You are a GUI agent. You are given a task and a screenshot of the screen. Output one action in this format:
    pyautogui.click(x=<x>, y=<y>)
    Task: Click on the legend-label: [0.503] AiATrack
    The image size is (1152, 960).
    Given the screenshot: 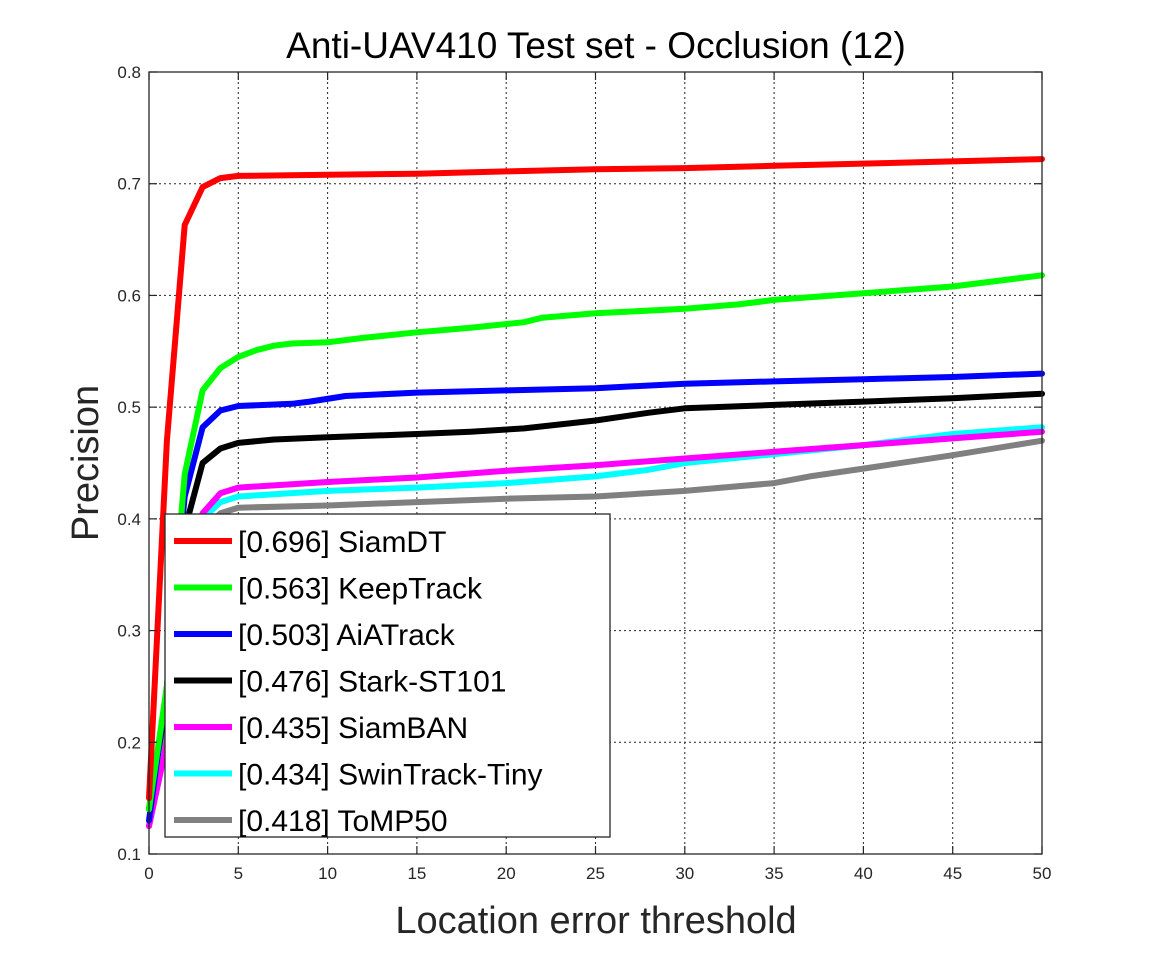 What is the action you would take?
    pyautogui.click(x=347, y=635)
    